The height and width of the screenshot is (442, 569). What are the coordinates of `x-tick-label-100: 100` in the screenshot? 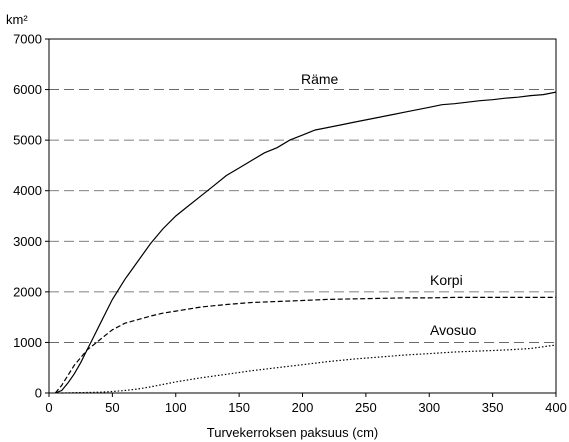 It's located at (176, 407).